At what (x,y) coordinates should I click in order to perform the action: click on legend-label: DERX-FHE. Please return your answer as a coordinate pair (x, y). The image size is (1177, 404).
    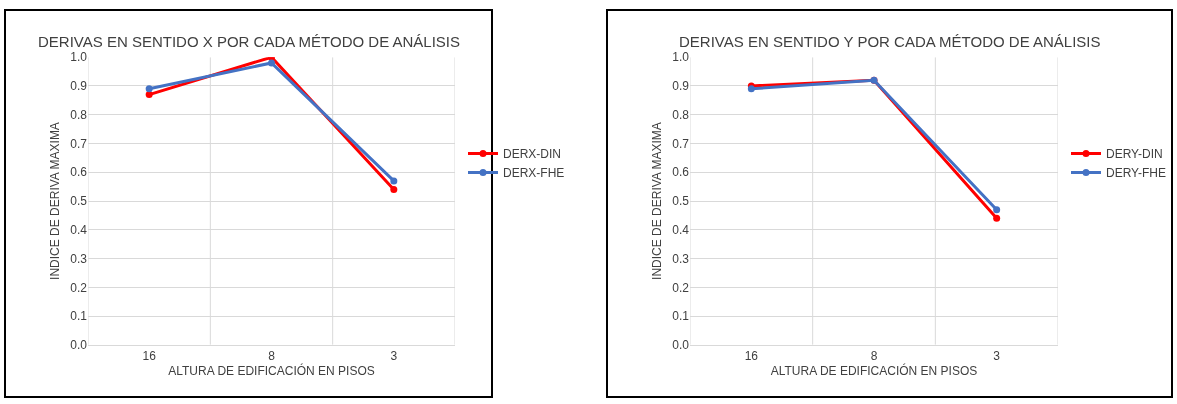
    Looking at the image, I should click on (534, 173).